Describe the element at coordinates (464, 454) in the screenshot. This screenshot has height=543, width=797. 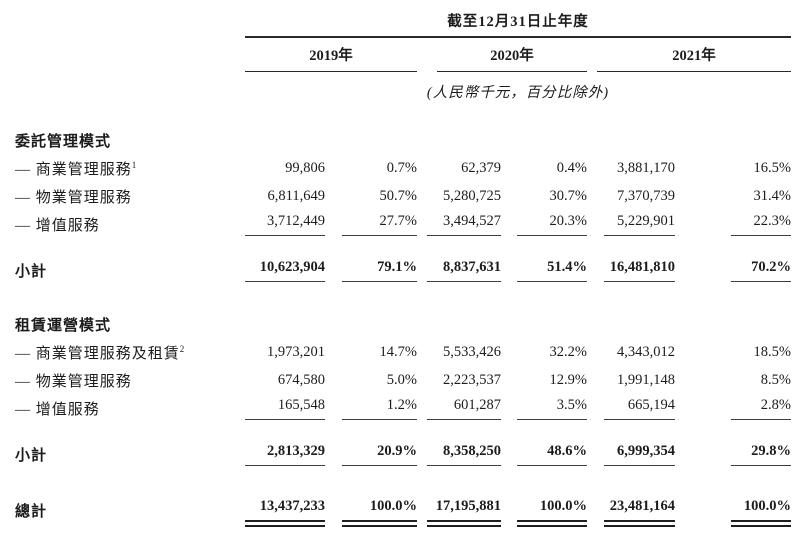
I see `subtotal-amount-2020: 8,358,250` at that location.